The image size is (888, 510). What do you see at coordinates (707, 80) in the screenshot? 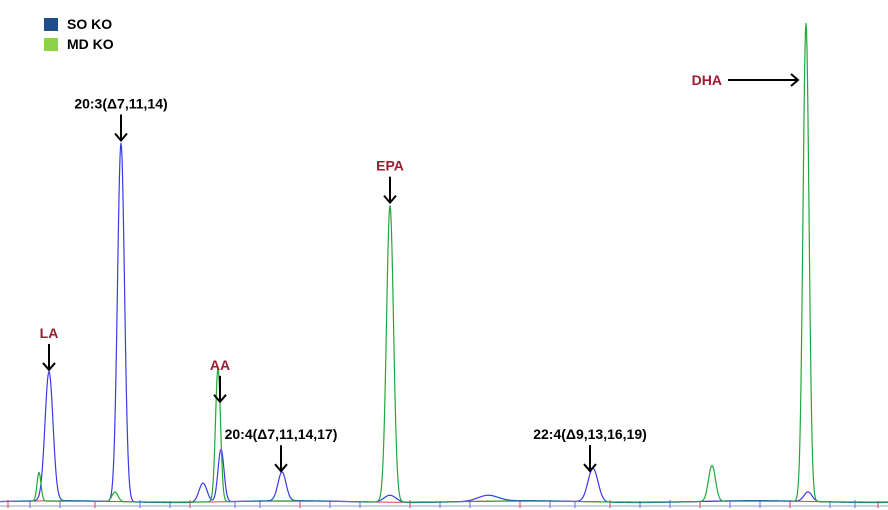
I see `annotation-label: DHA` at bounding box center [707, 80].